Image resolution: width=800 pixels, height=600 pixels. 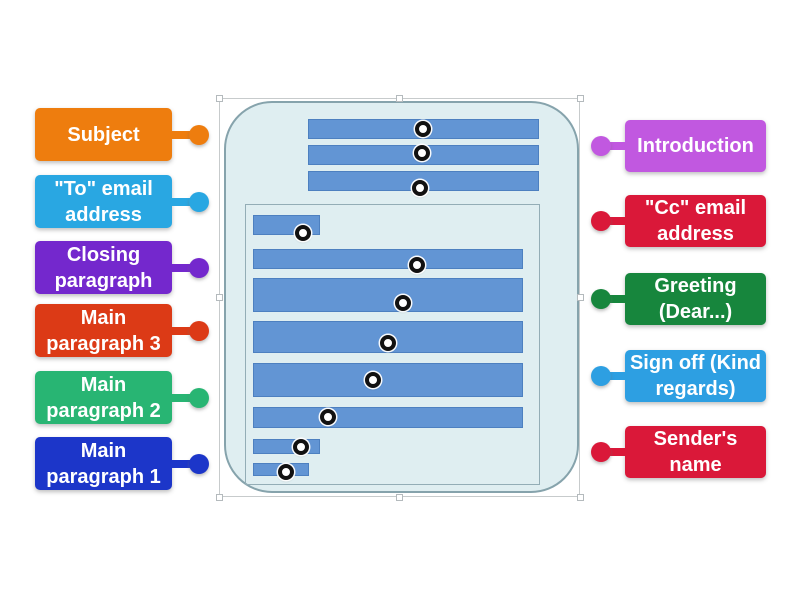 I want to click on label-text: Subject, so click(x=103, y=134).